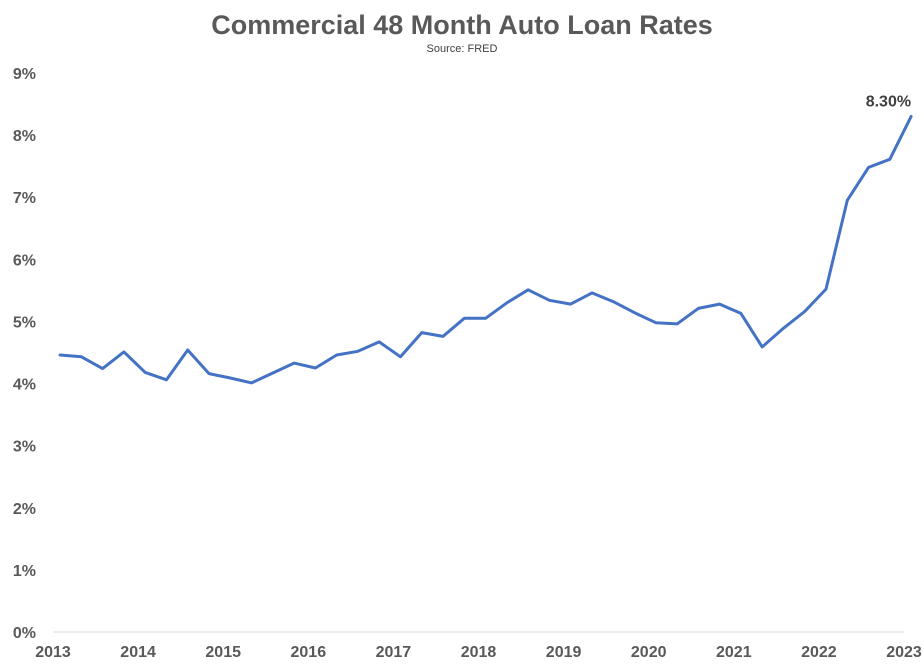 The width and height of the screenshot is (924, 672). I want to click on x-tick-label: 2015, so click(223, 652).